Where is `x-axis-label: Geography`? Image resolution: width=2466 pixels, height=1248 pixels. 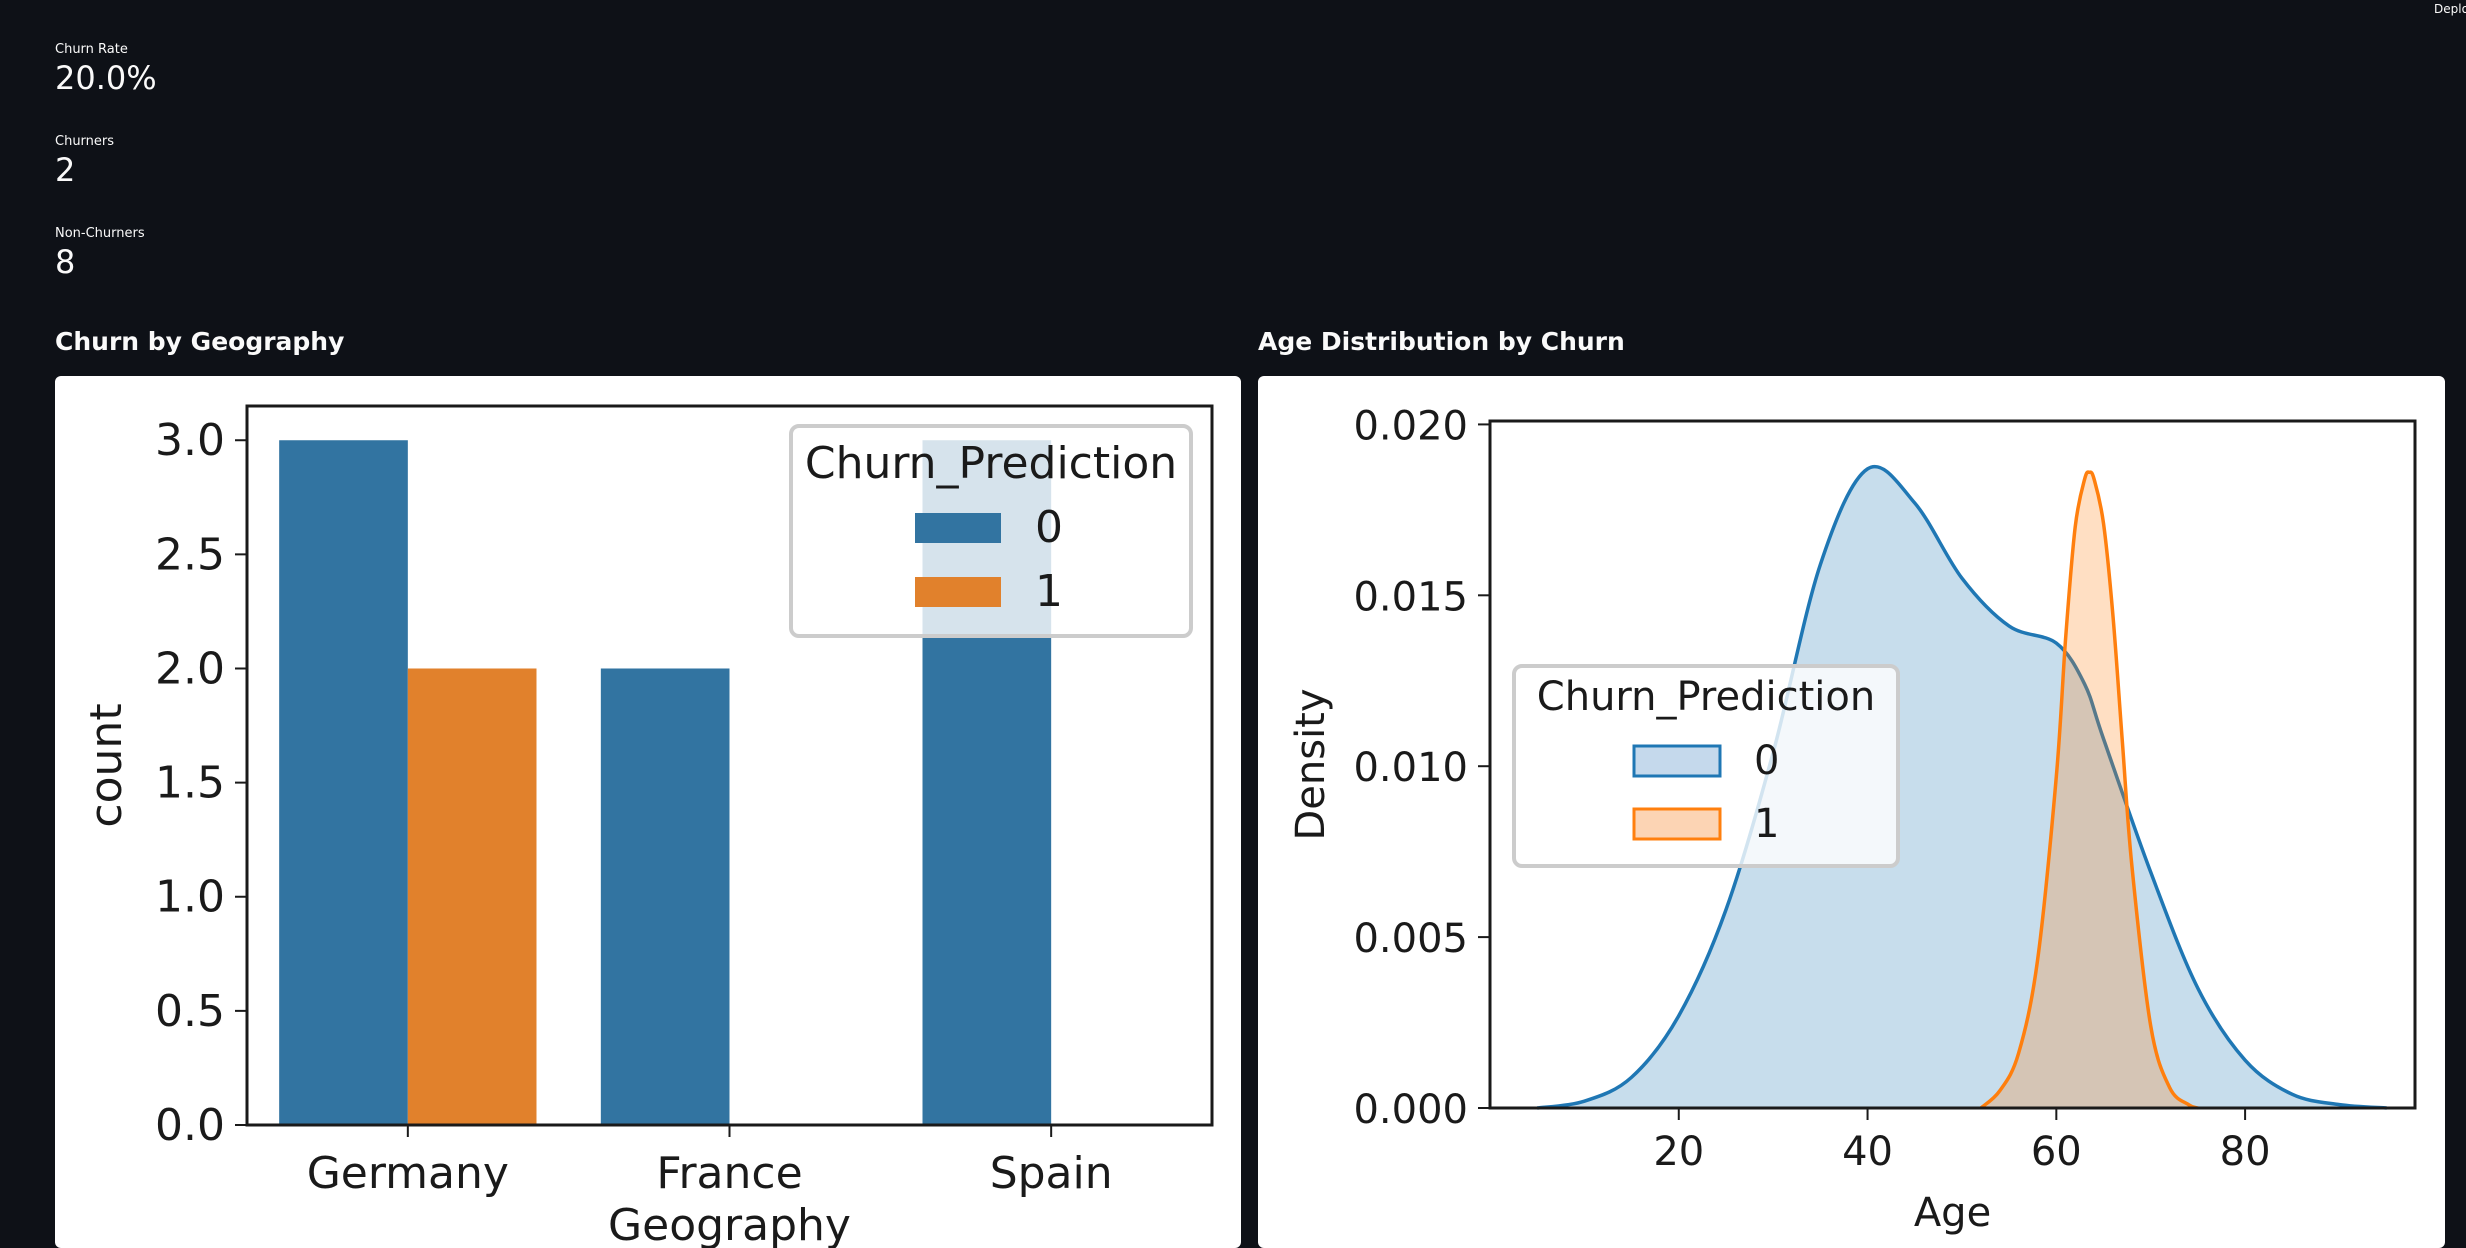
x-axis-label: Geography is located at coordinates (729, 1224).